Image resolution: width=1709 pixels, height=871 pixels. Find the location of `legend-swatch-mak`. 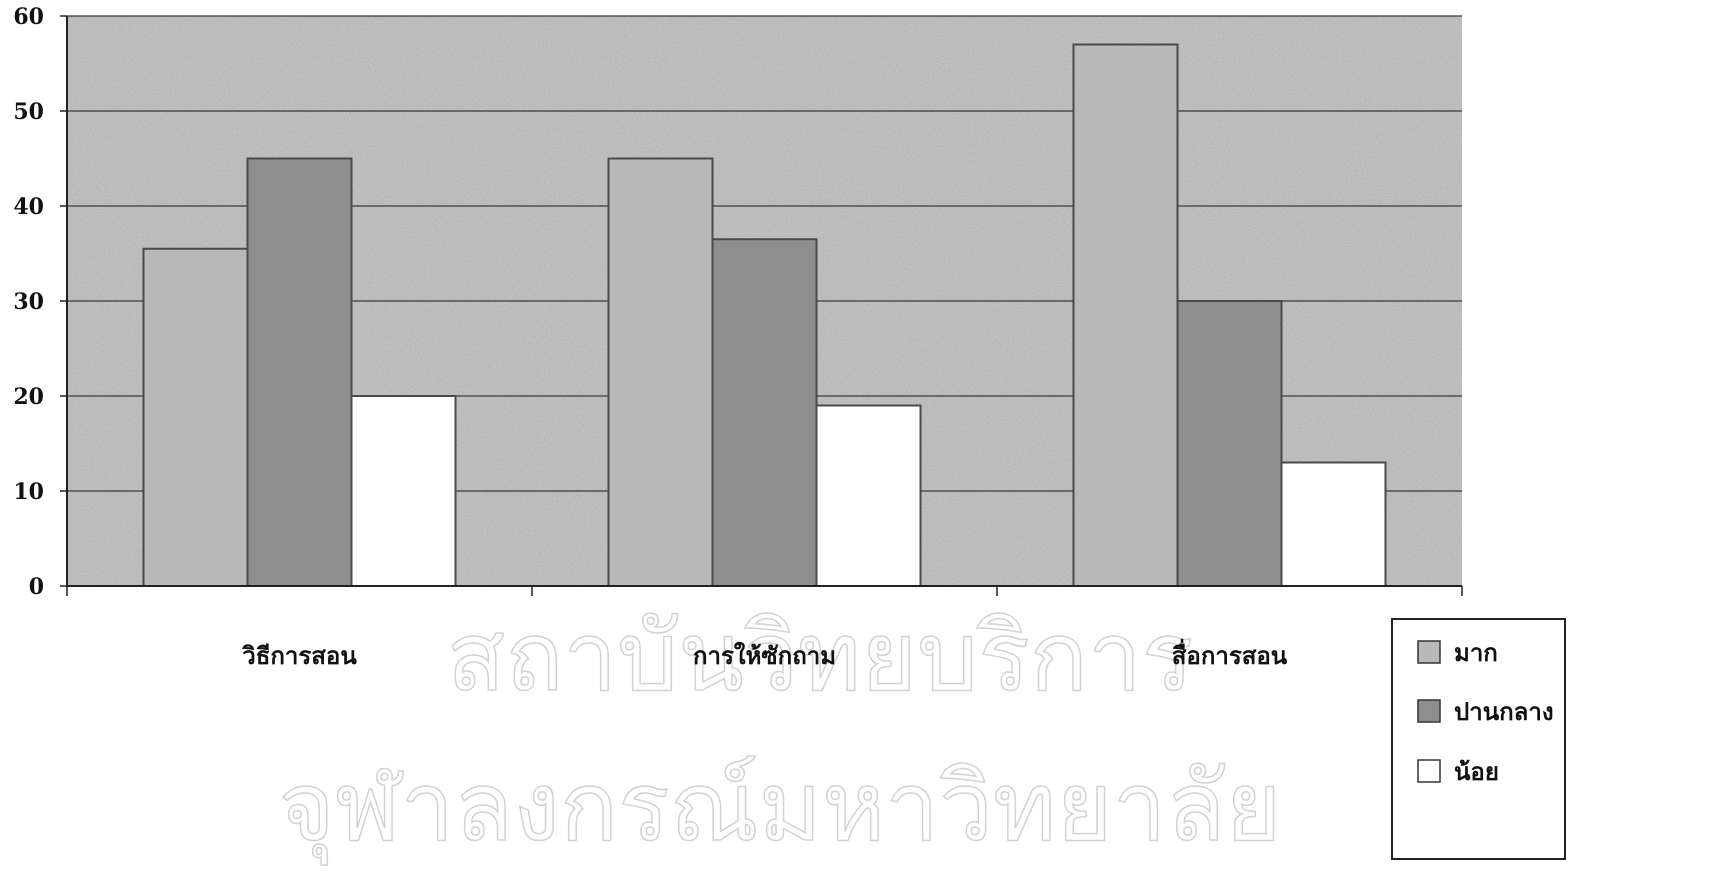

legend-swatch-mak is located at coordinates (1429, 652).